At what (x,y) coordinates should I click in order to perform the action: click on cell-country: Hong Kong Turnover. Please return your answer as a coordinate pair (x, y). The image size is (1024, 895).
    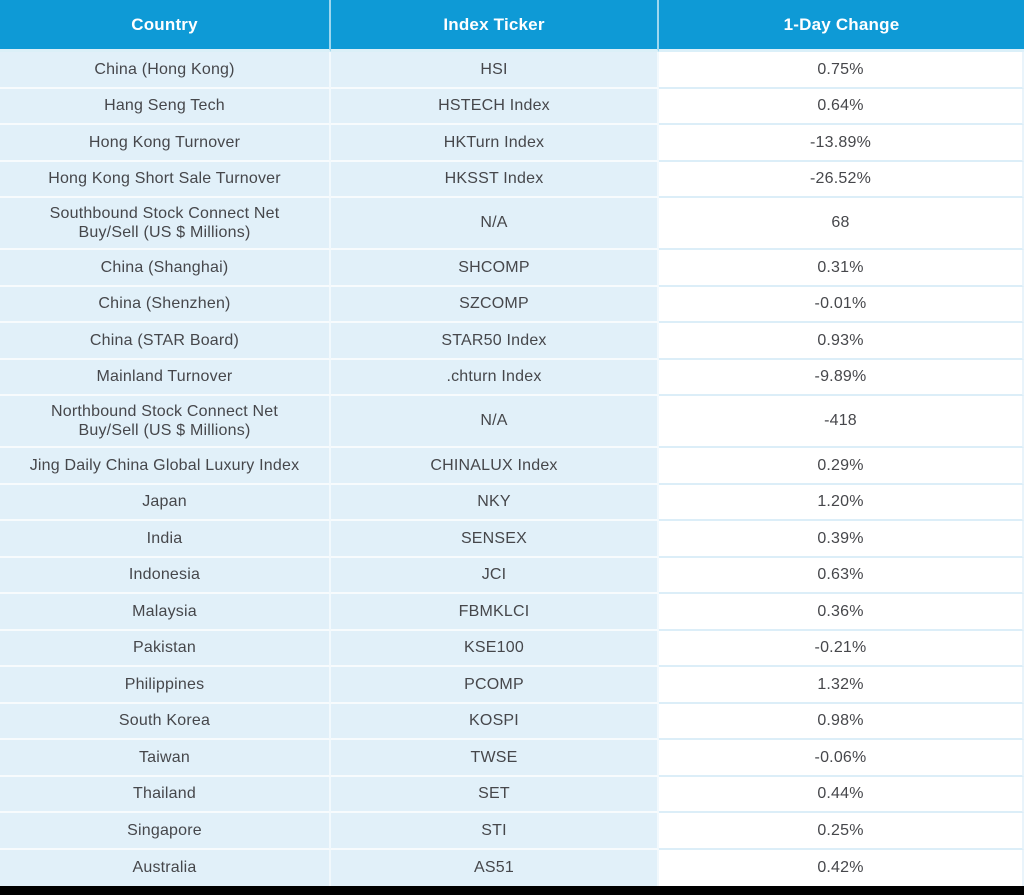
    Looking at the image, I should click on (165, 143).